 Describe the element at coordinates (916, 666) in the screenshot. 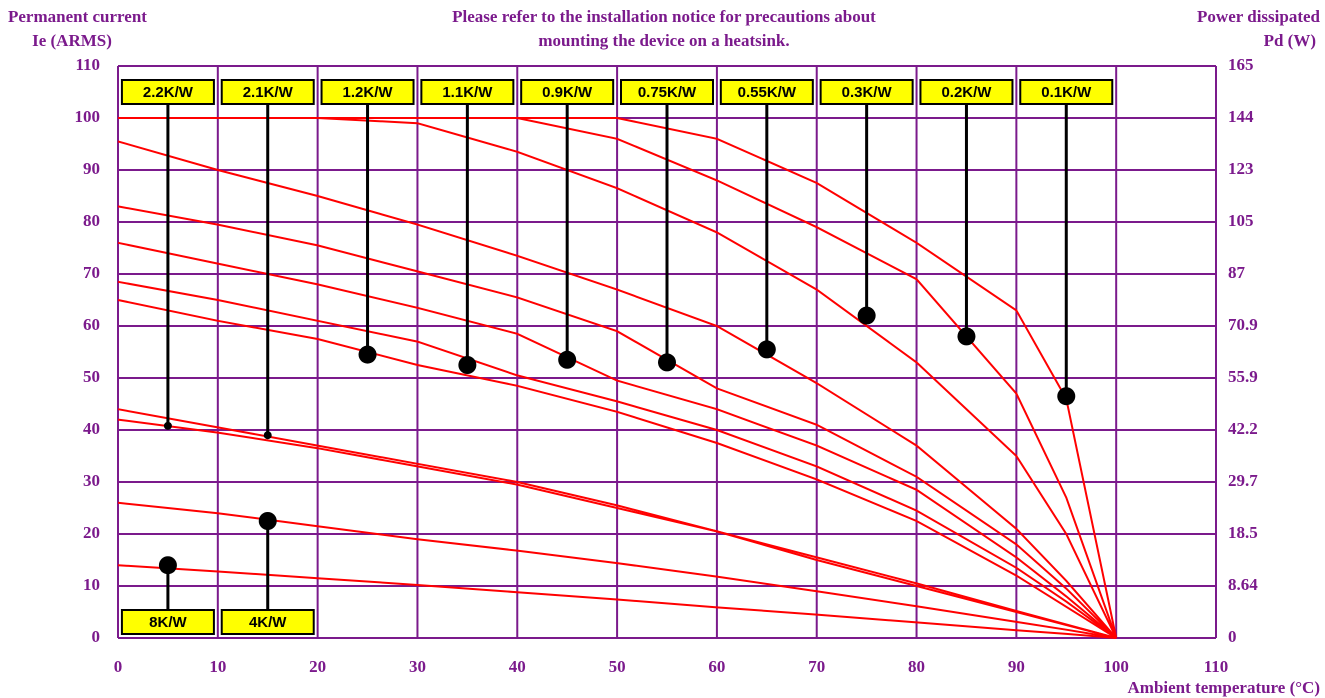

I see `x-tick-label: 80` at that location.